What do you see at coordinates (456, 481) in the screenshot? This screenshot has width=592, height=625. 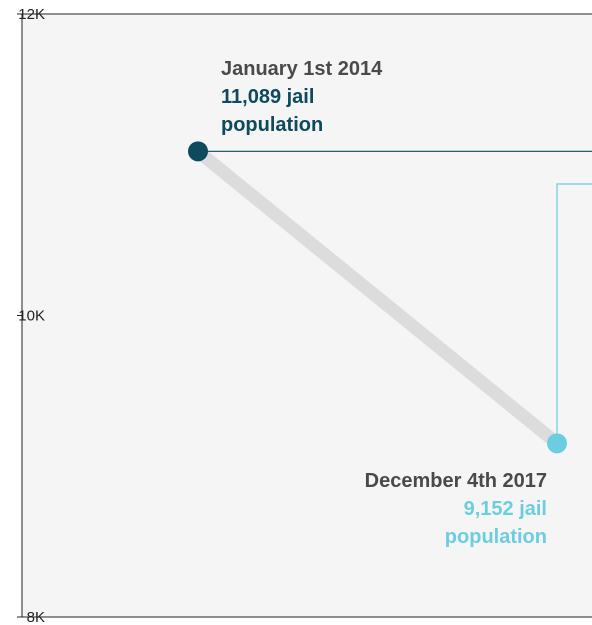 I see `annotation-date-2017: December 4th 2017` at bounding box center [456, 481].